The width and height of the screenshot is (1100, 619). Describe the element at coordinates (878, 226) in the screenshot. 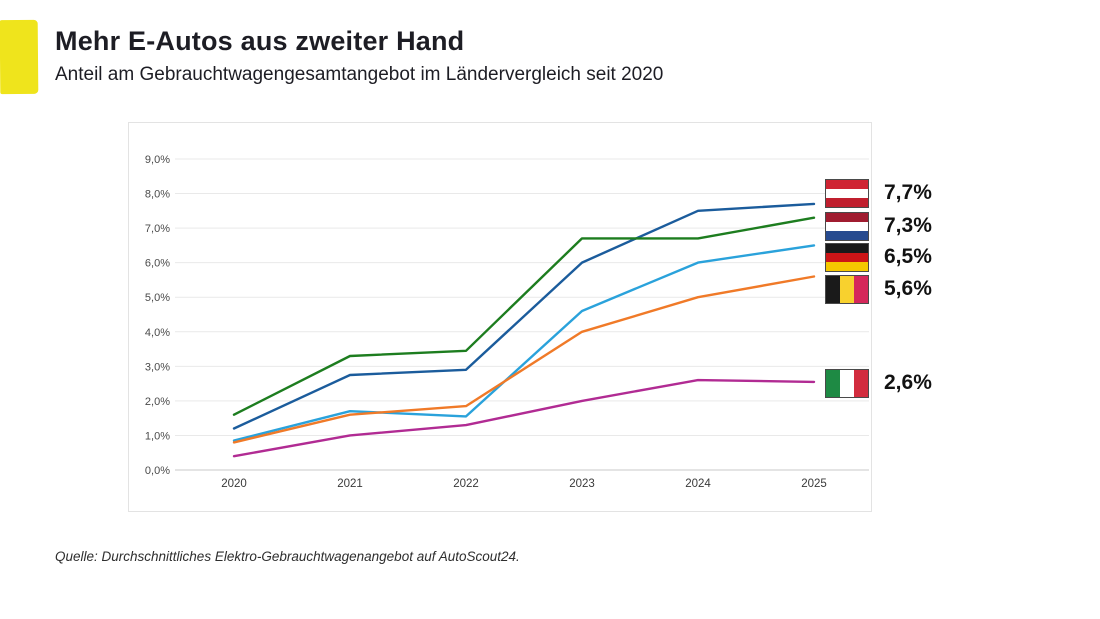

I see `legend-item-netherlands: 7,3%` at that location.